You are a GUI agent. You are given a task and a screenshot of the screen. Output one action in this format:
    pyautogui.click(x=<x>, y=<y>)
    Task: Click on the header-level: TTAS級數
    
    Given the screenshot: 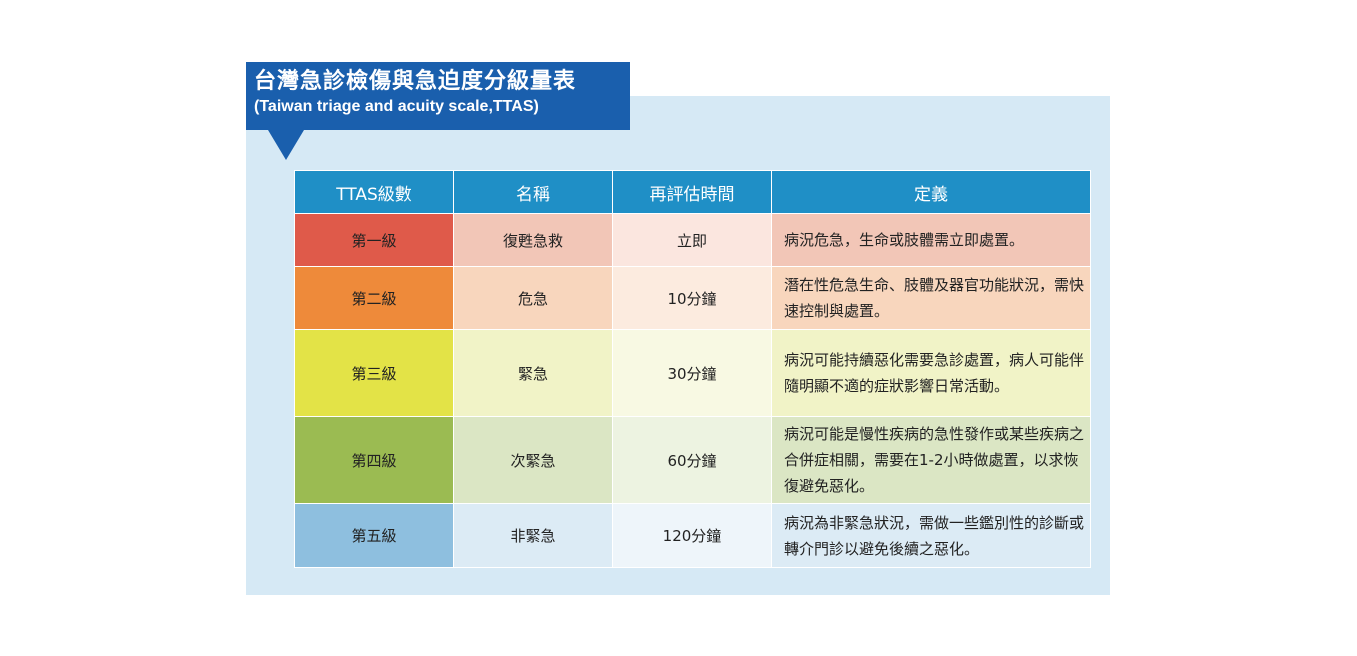 What is the action you would take?
    pyautogui.click(x=374, y=192)
    